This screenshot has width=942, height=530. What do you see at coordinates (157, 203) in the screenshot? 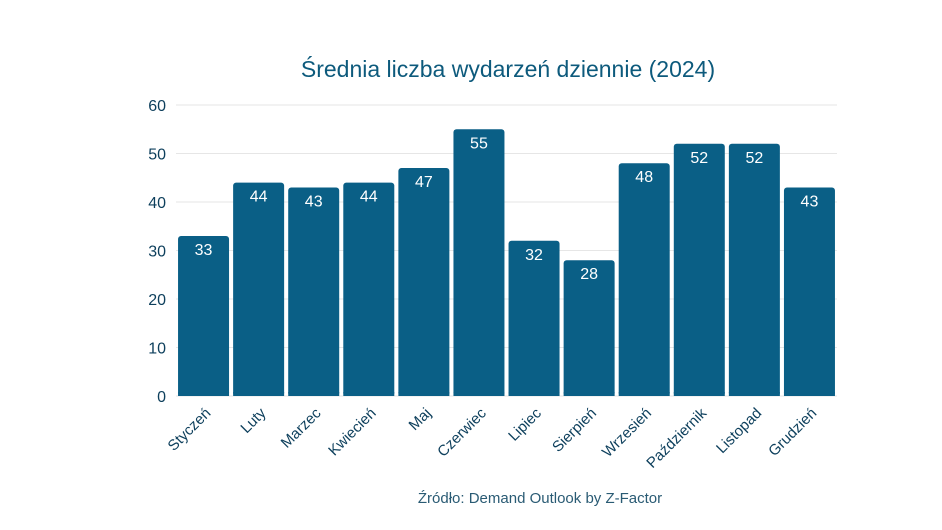
I see `y-tick-label: 40` at bounding box center [157, 203].